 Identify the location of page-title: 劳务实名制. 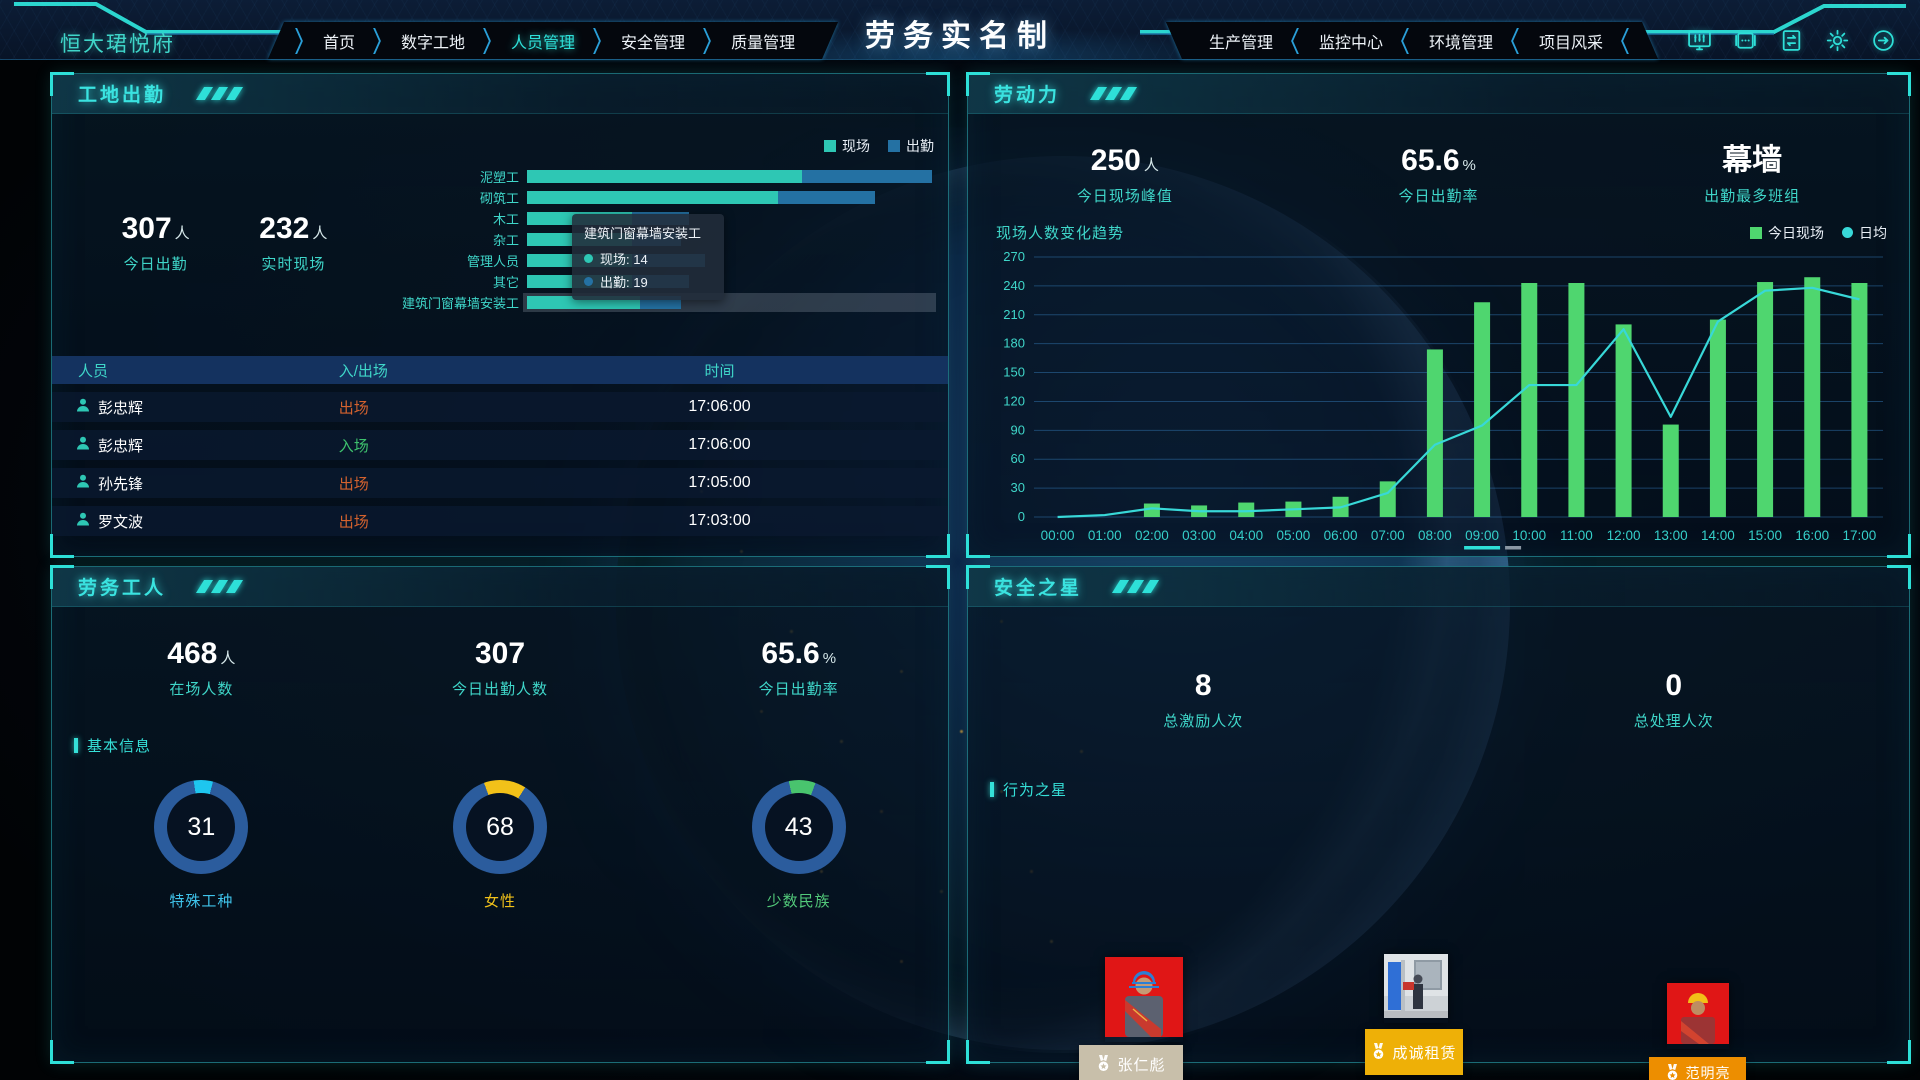
(960, 36).